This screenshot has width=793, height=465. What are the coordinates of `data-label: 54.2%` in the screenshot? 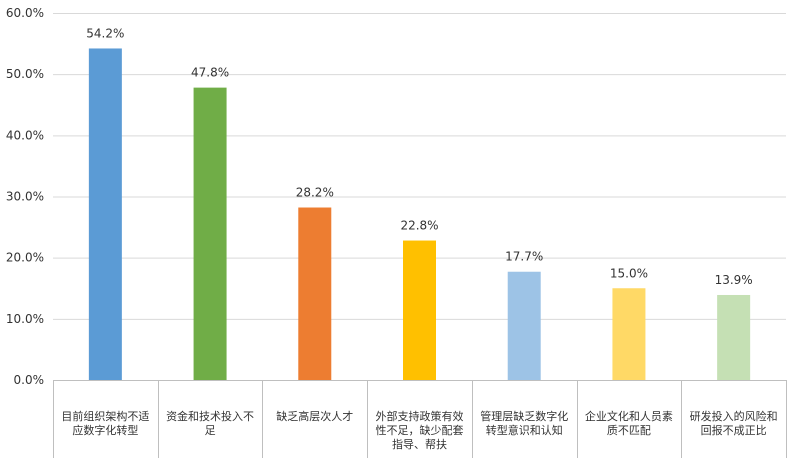 It's located at (105, 33).